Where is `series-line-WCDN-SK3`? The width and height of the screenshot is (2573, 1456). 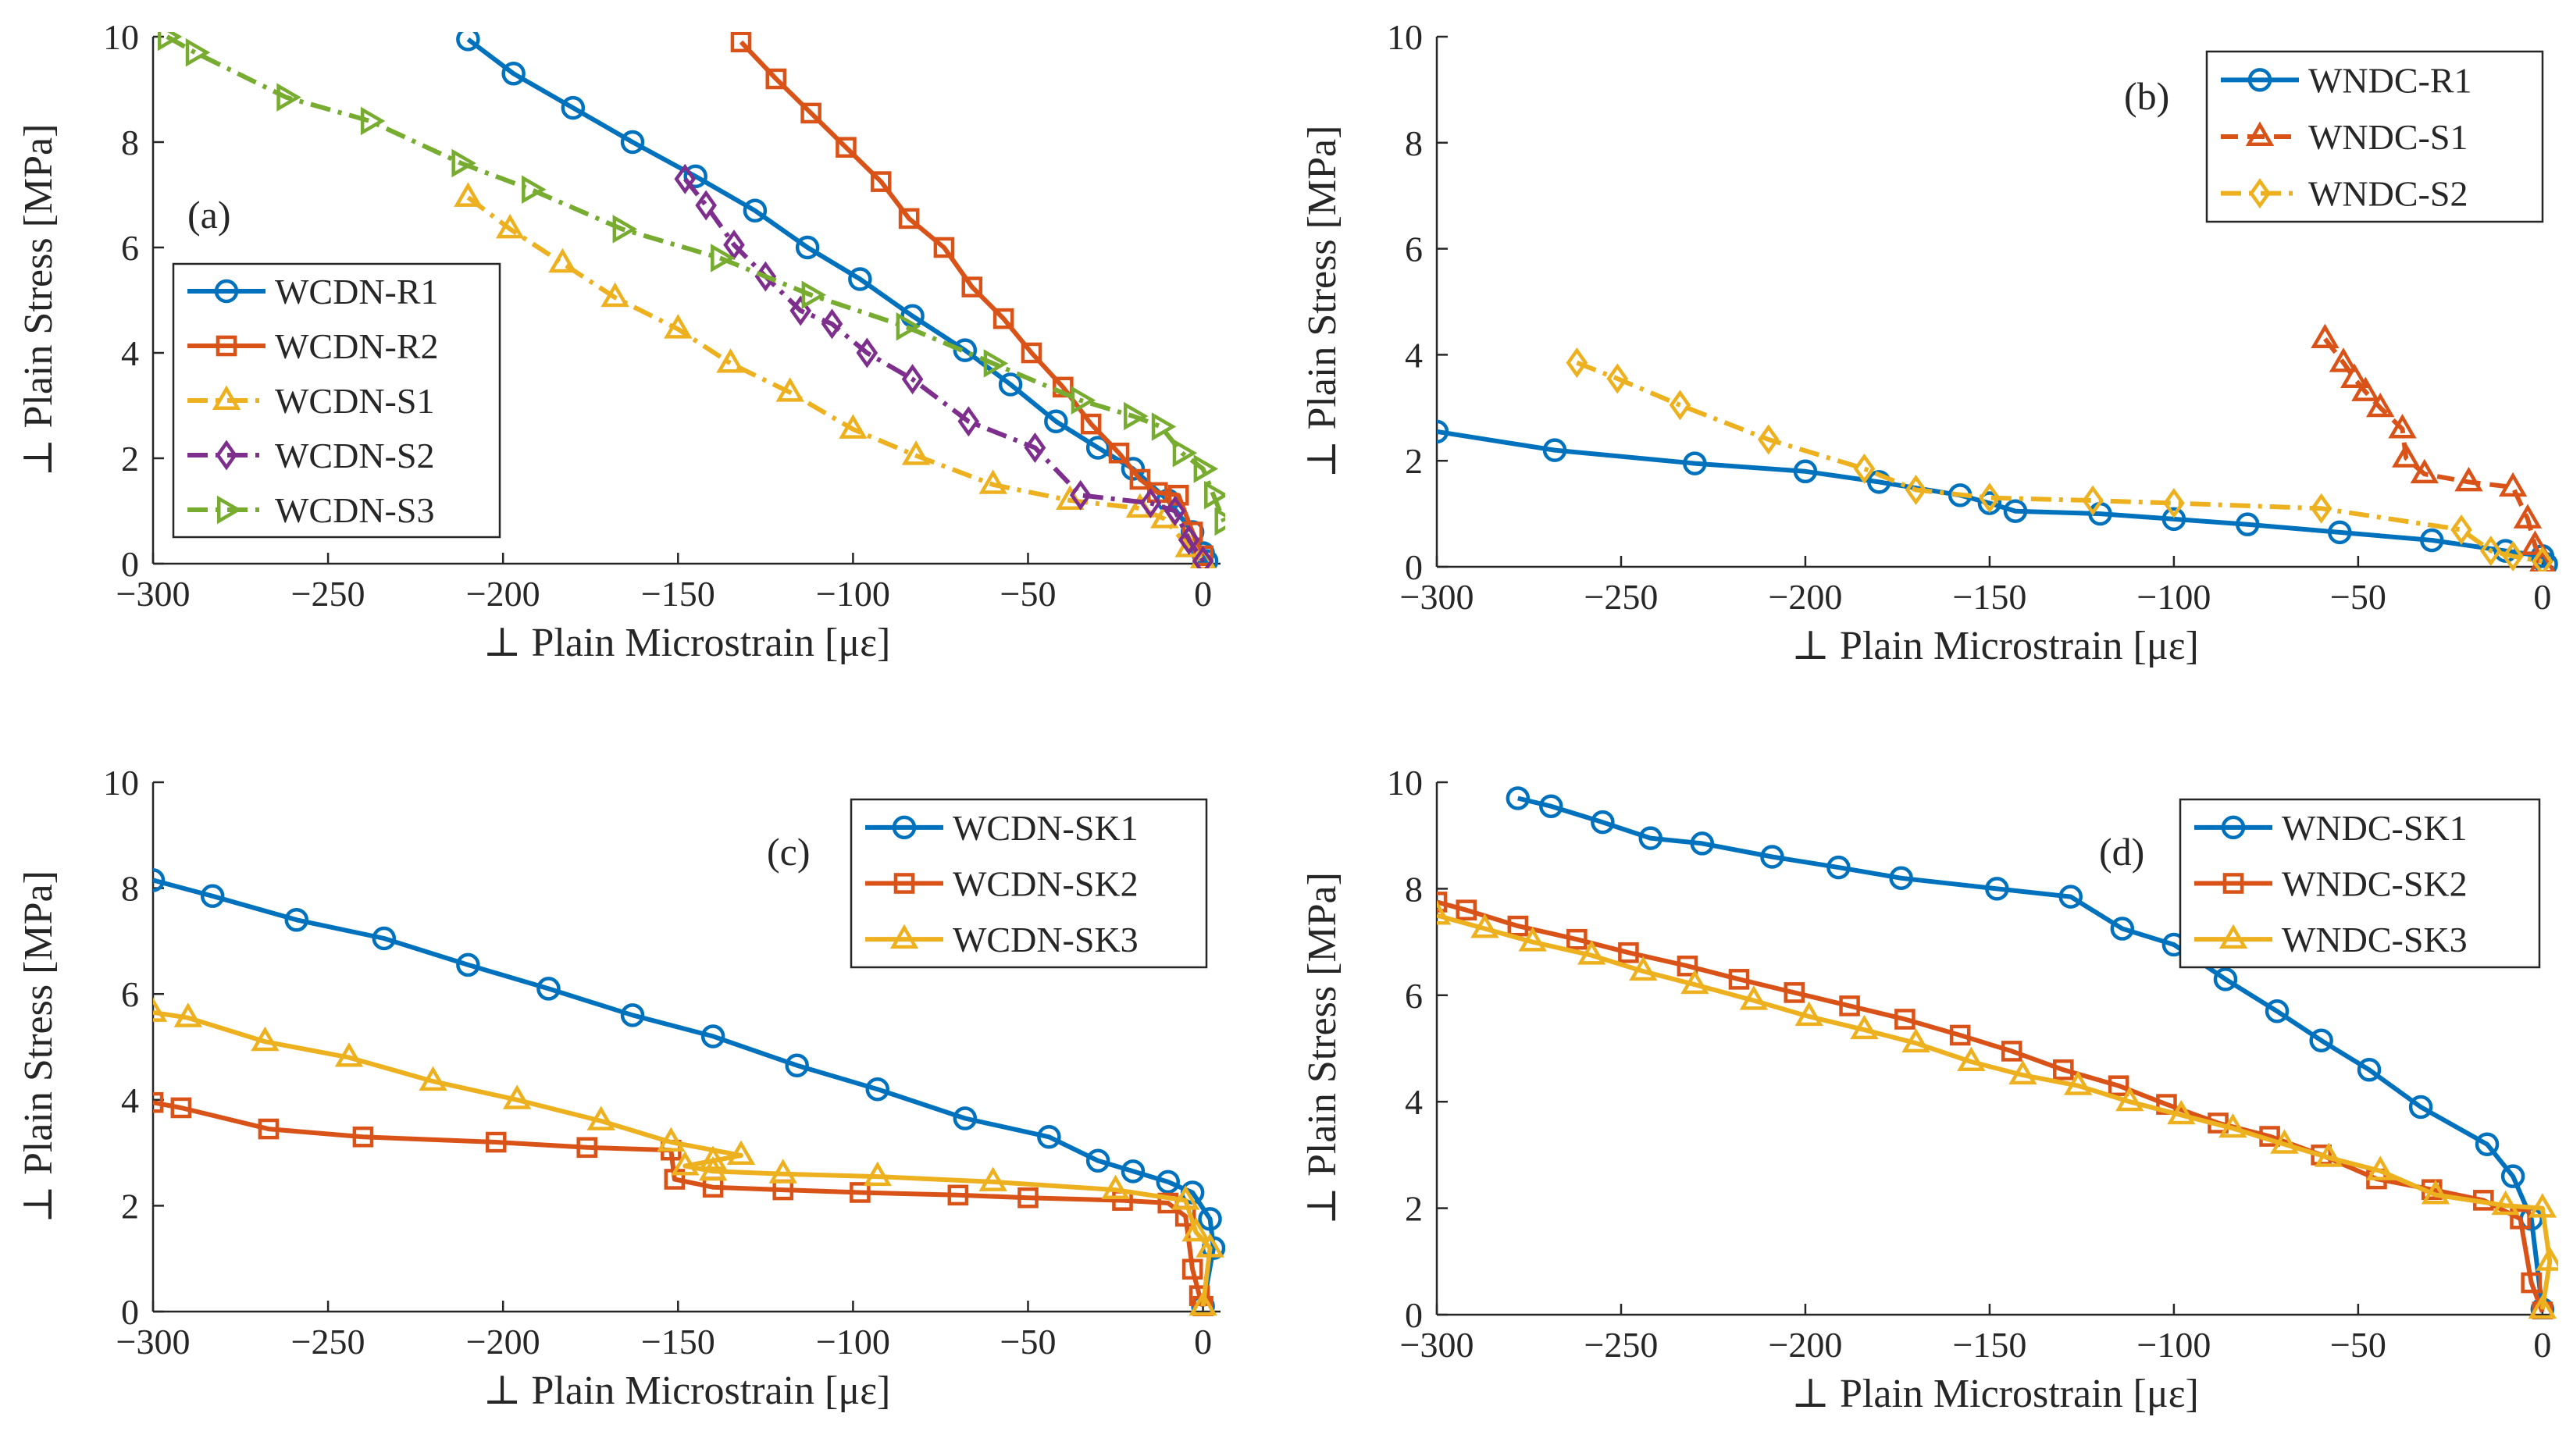
series-line-WCDN-SK3 is located at coordinates (683, 1158).